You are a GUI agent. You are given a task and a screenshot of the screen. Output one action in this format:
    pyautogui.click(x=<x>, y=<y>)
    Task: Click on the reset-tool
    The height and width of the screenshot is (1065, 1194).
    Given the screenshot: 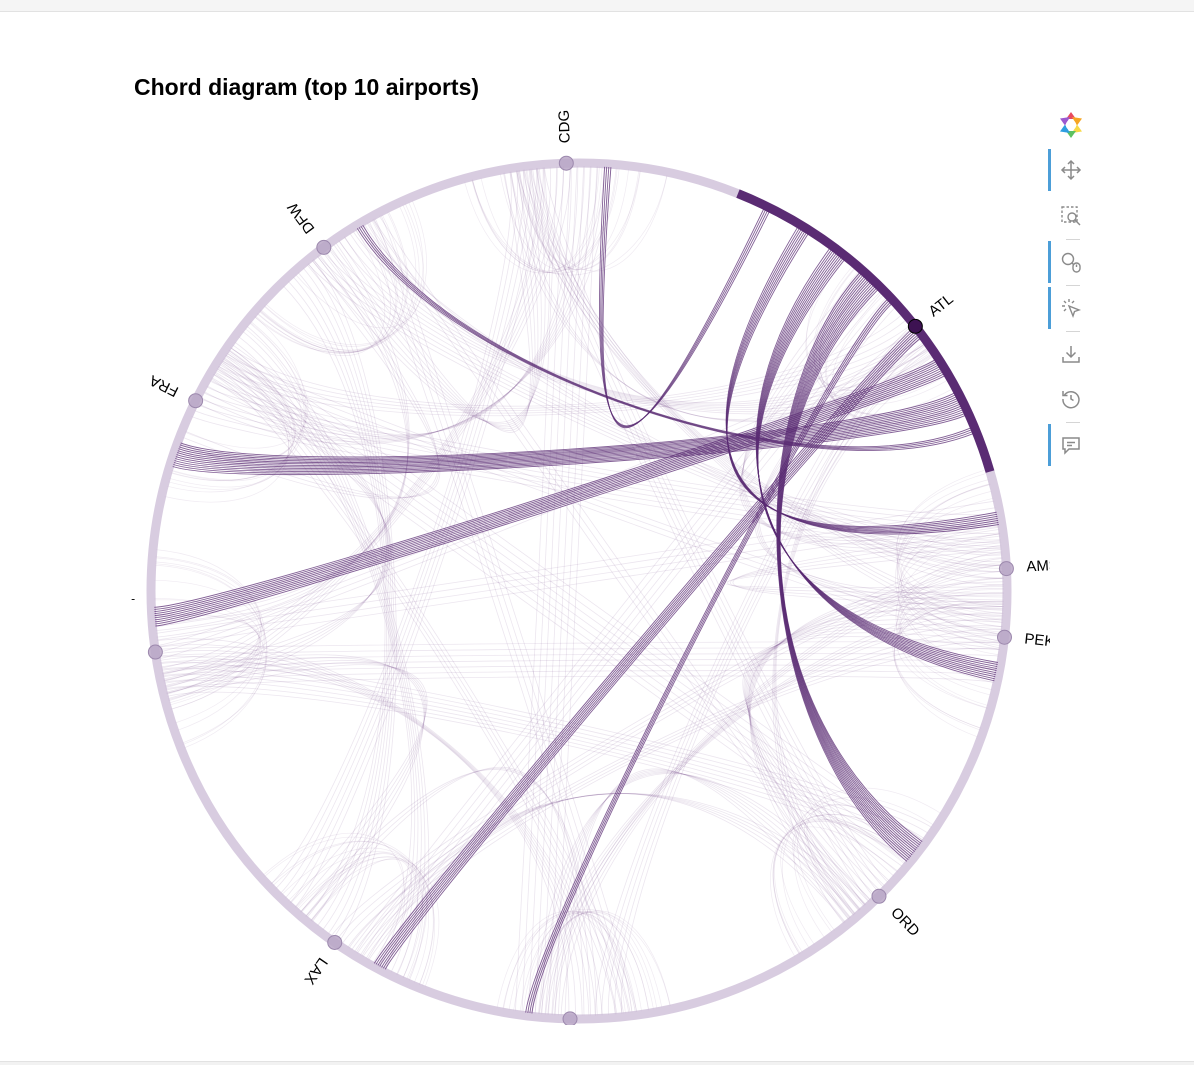 What is the action you would take?
    pyautogui.click(x=1071, y=399)
    